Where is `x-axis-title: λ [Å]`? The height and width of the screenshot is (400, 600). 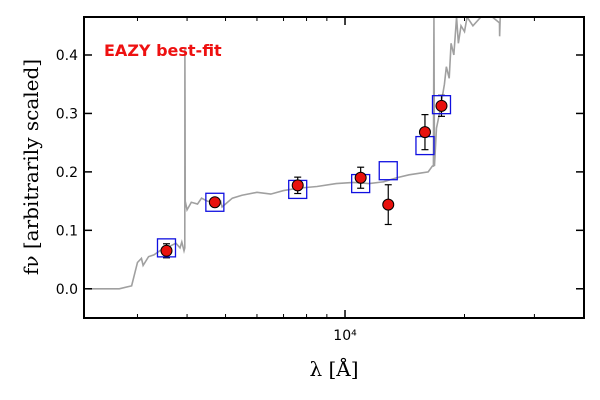
x-axis-title: λ [Å] is located at coordinates (333, 368).